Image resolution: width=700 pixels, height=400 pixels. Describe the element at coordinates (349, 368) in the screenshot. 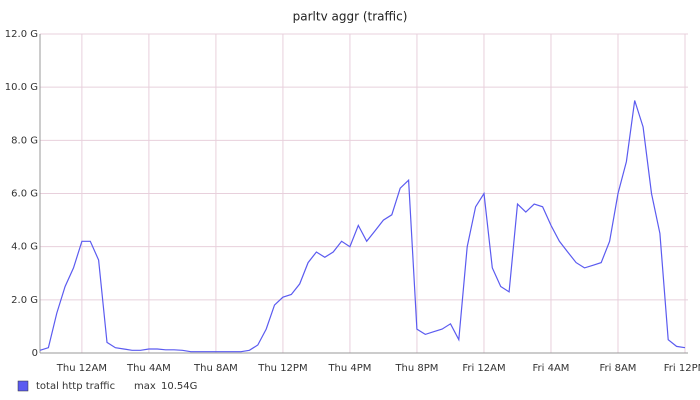

I see `x-tick-label: Thu 4PM` at that location.